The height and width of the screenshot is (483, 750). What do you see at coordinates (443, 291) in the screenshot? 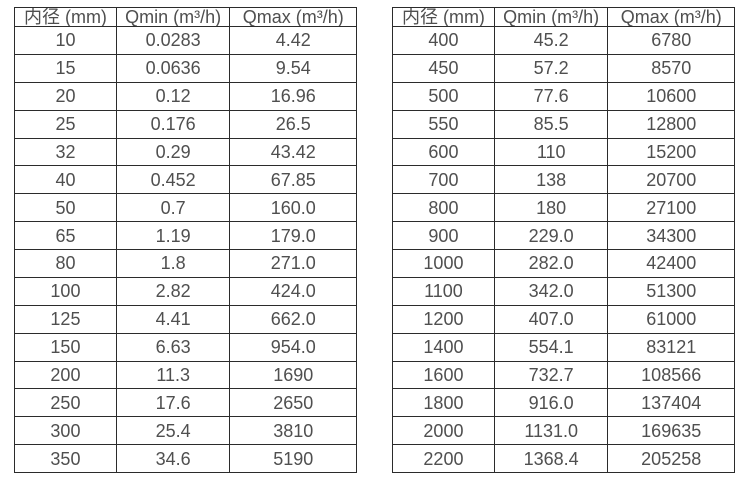
I see `table-cell-col1: 1100` at bounding box center [443, 291].